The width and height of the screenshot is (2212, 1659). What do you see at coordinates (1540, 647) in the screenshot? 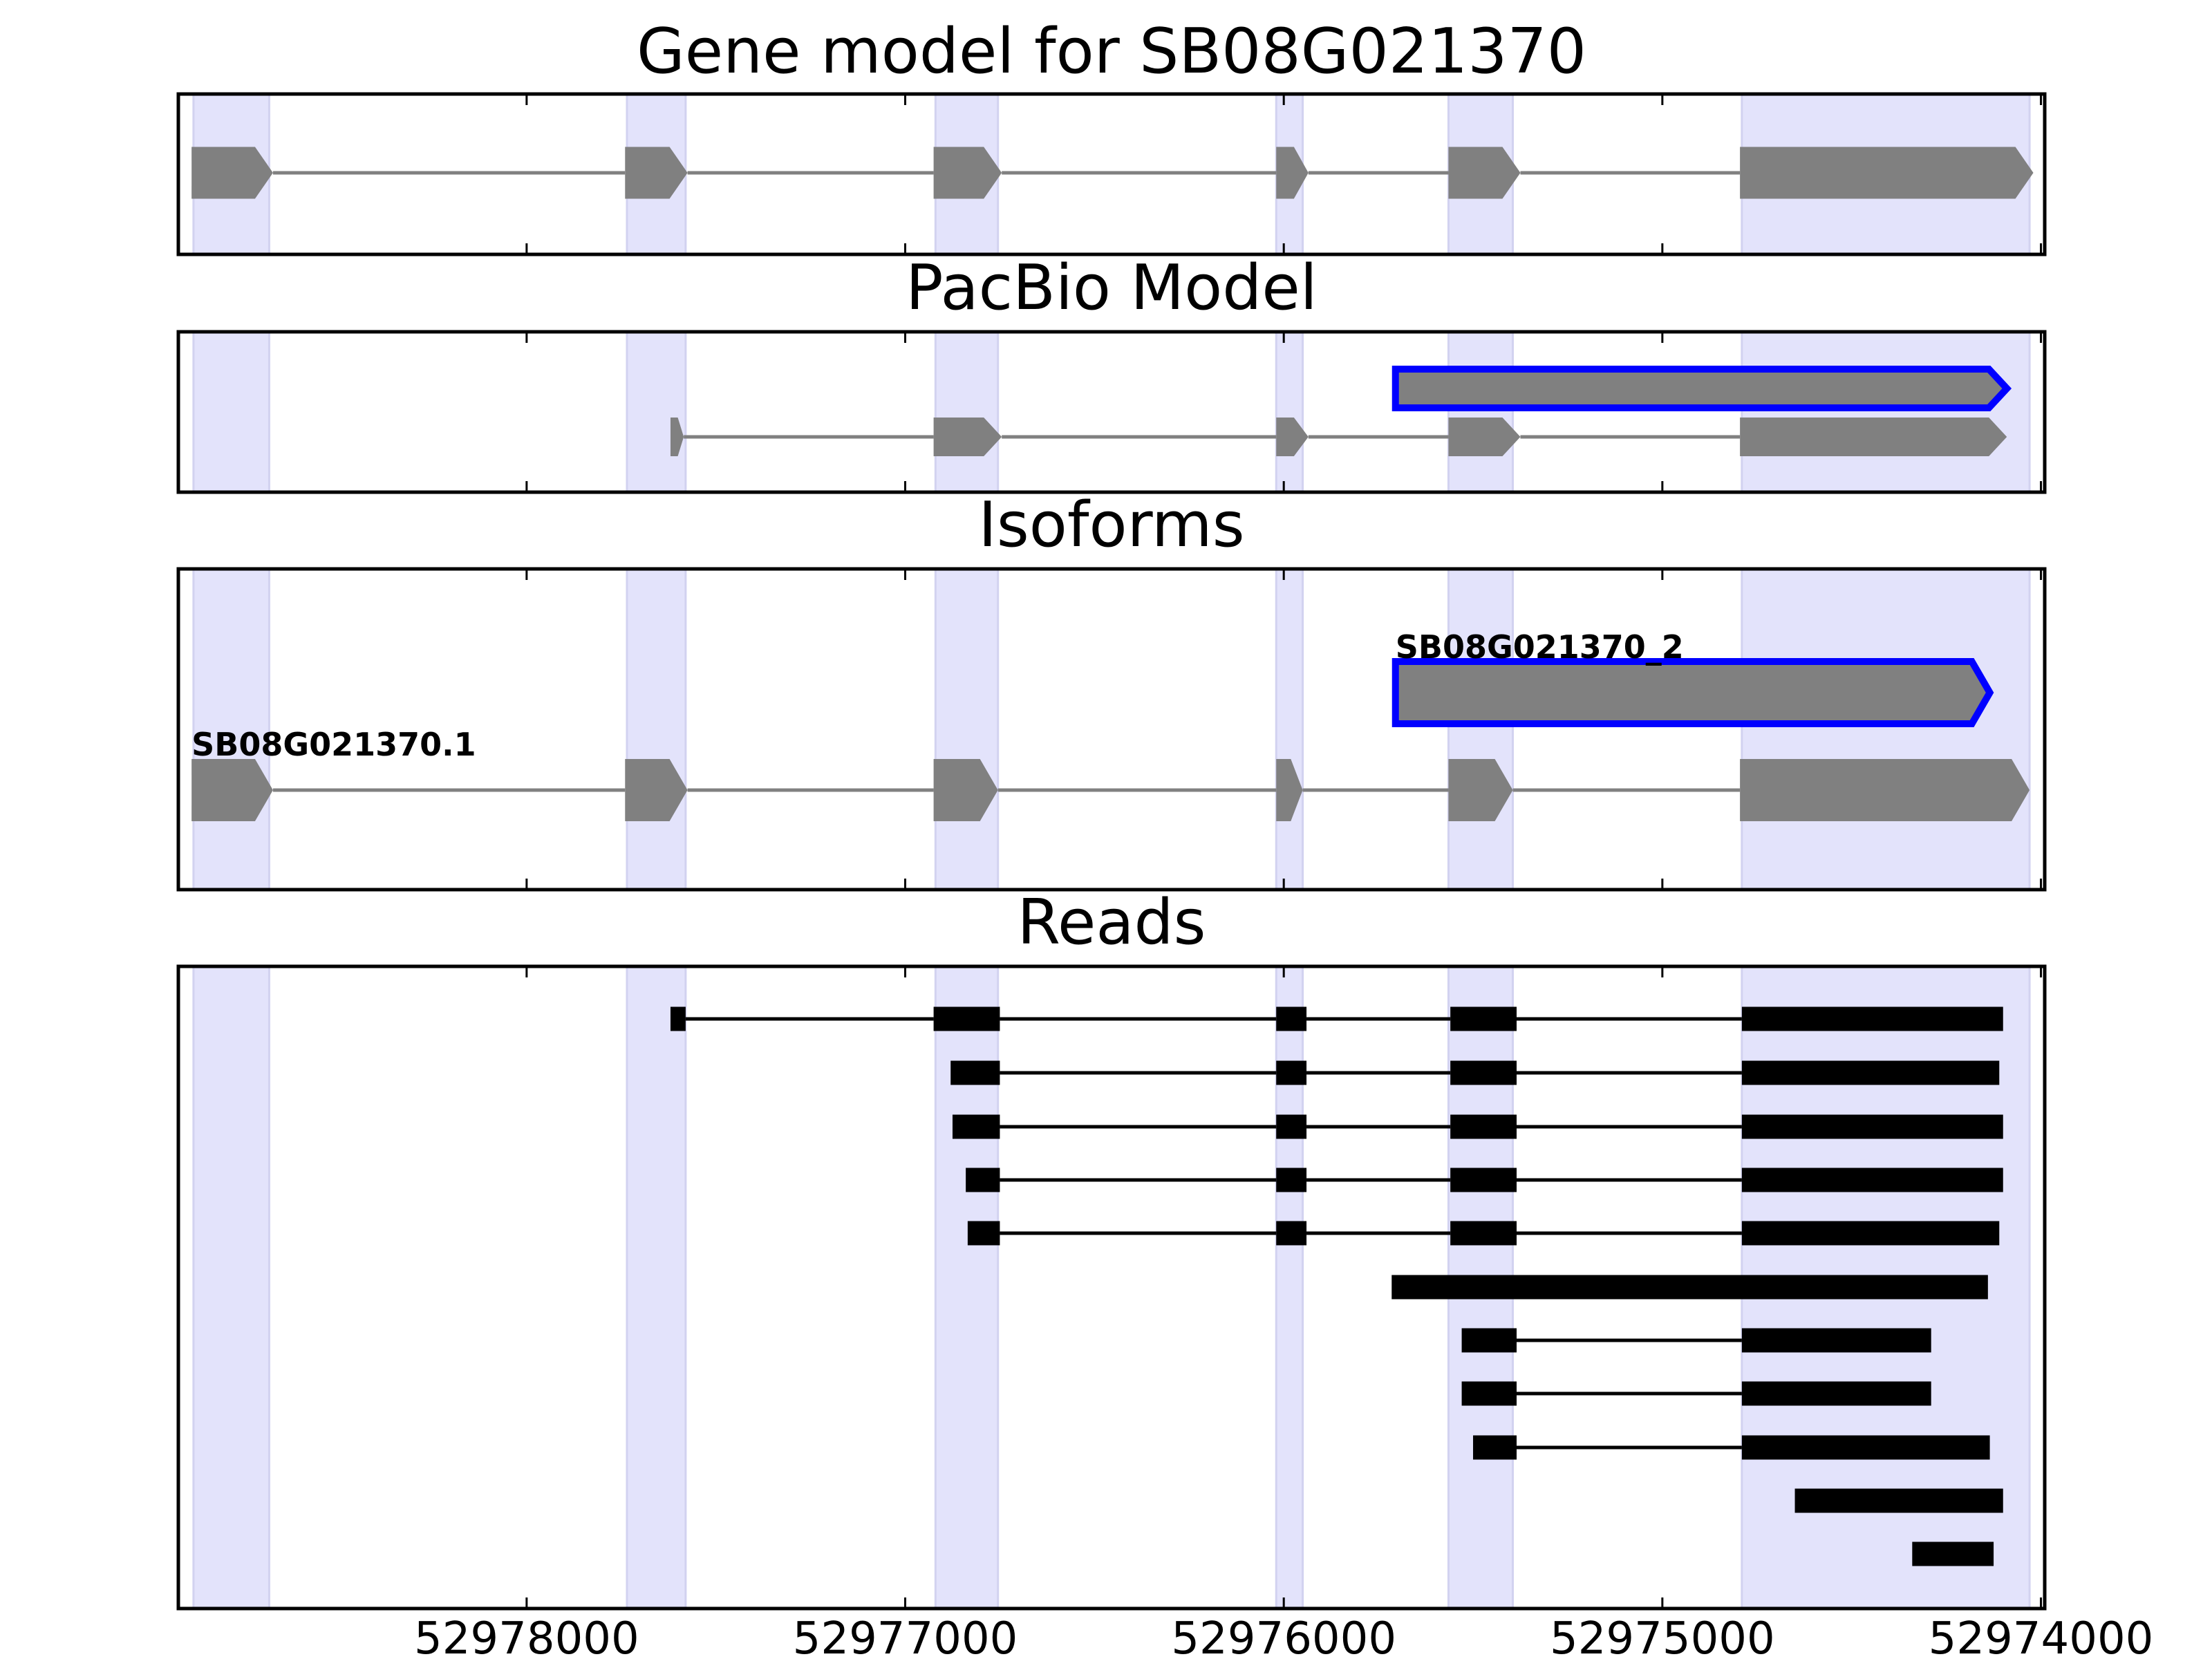
I see `isoform-label: SB08G021370_2` at bounding box center [1540, 647].